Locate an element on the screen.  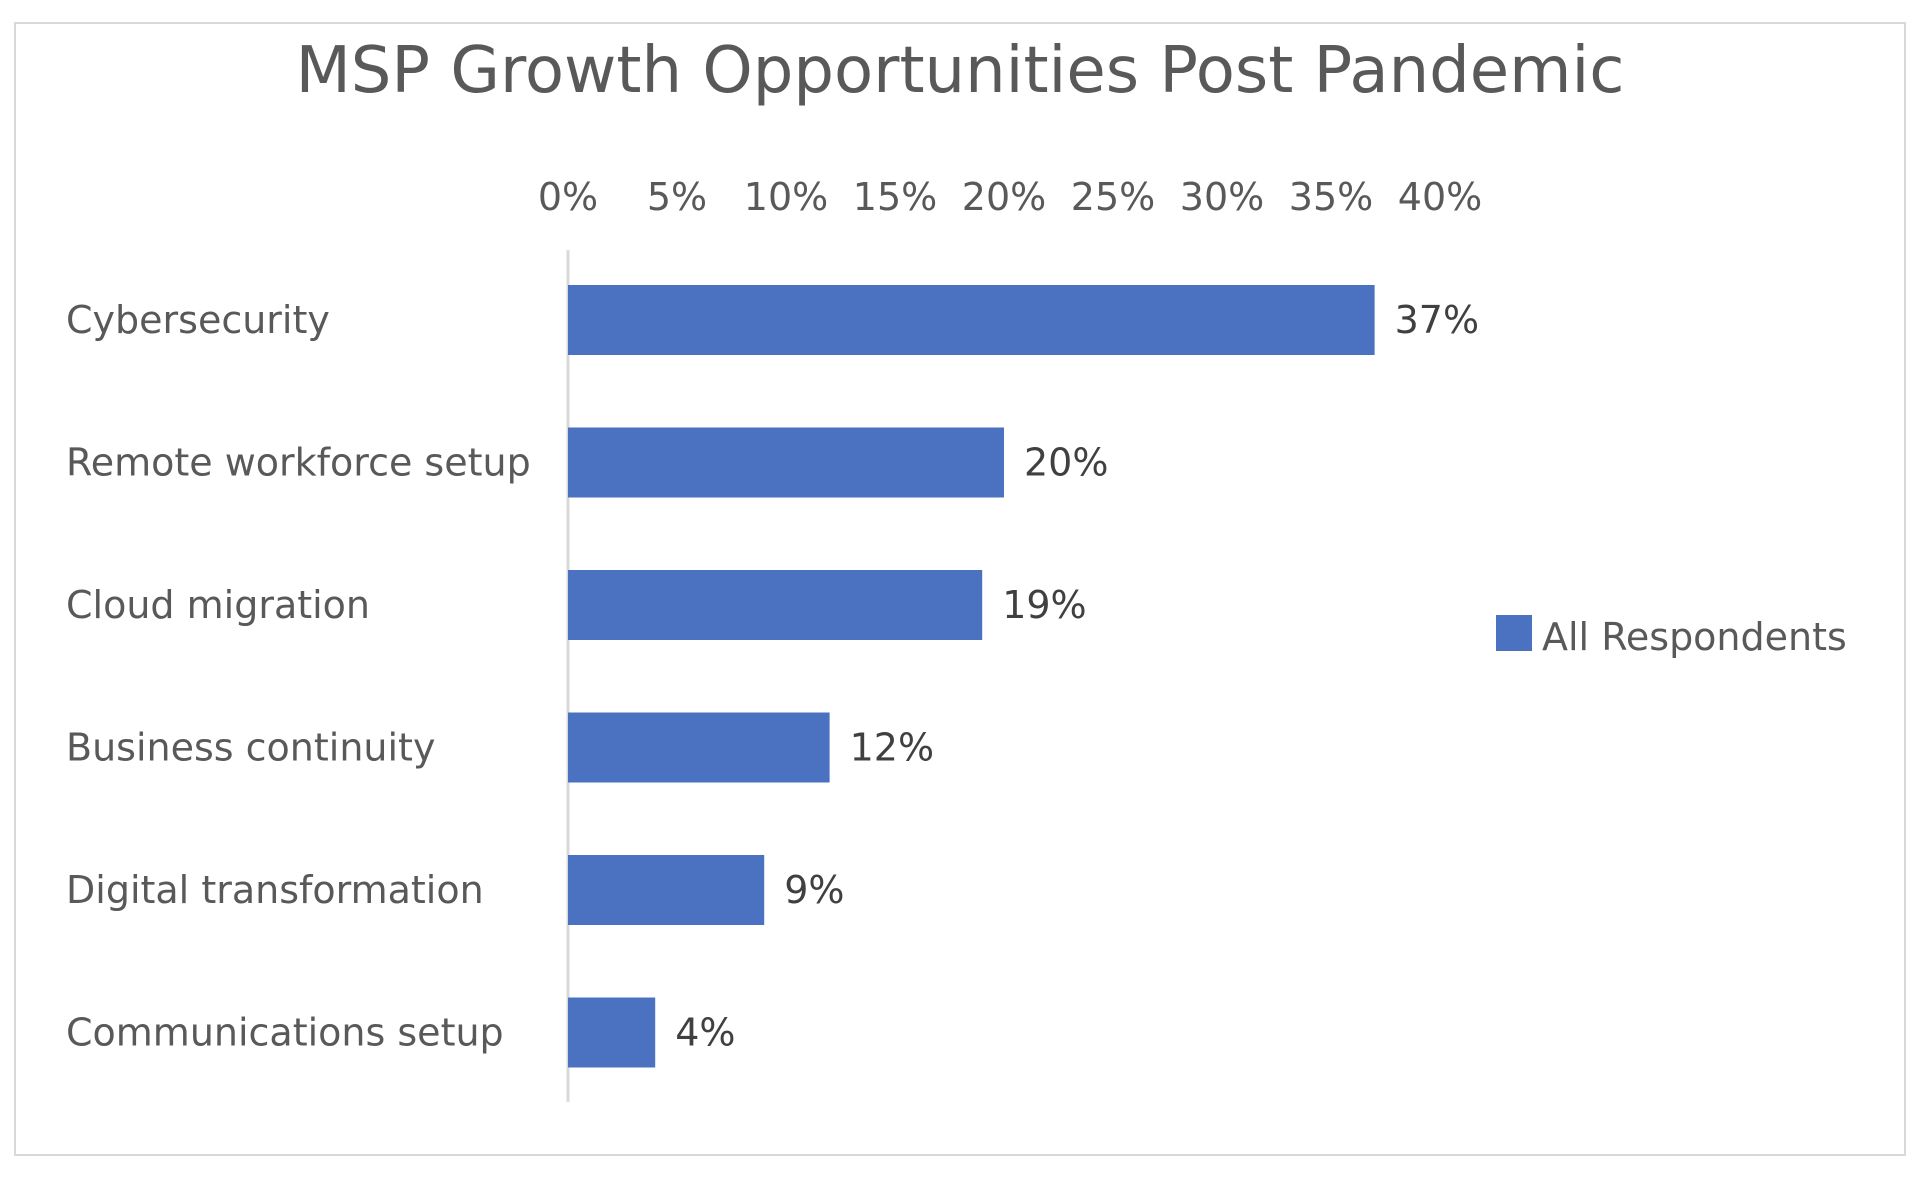
x-tick-label: 40% is located at coordinates (1440, 197).